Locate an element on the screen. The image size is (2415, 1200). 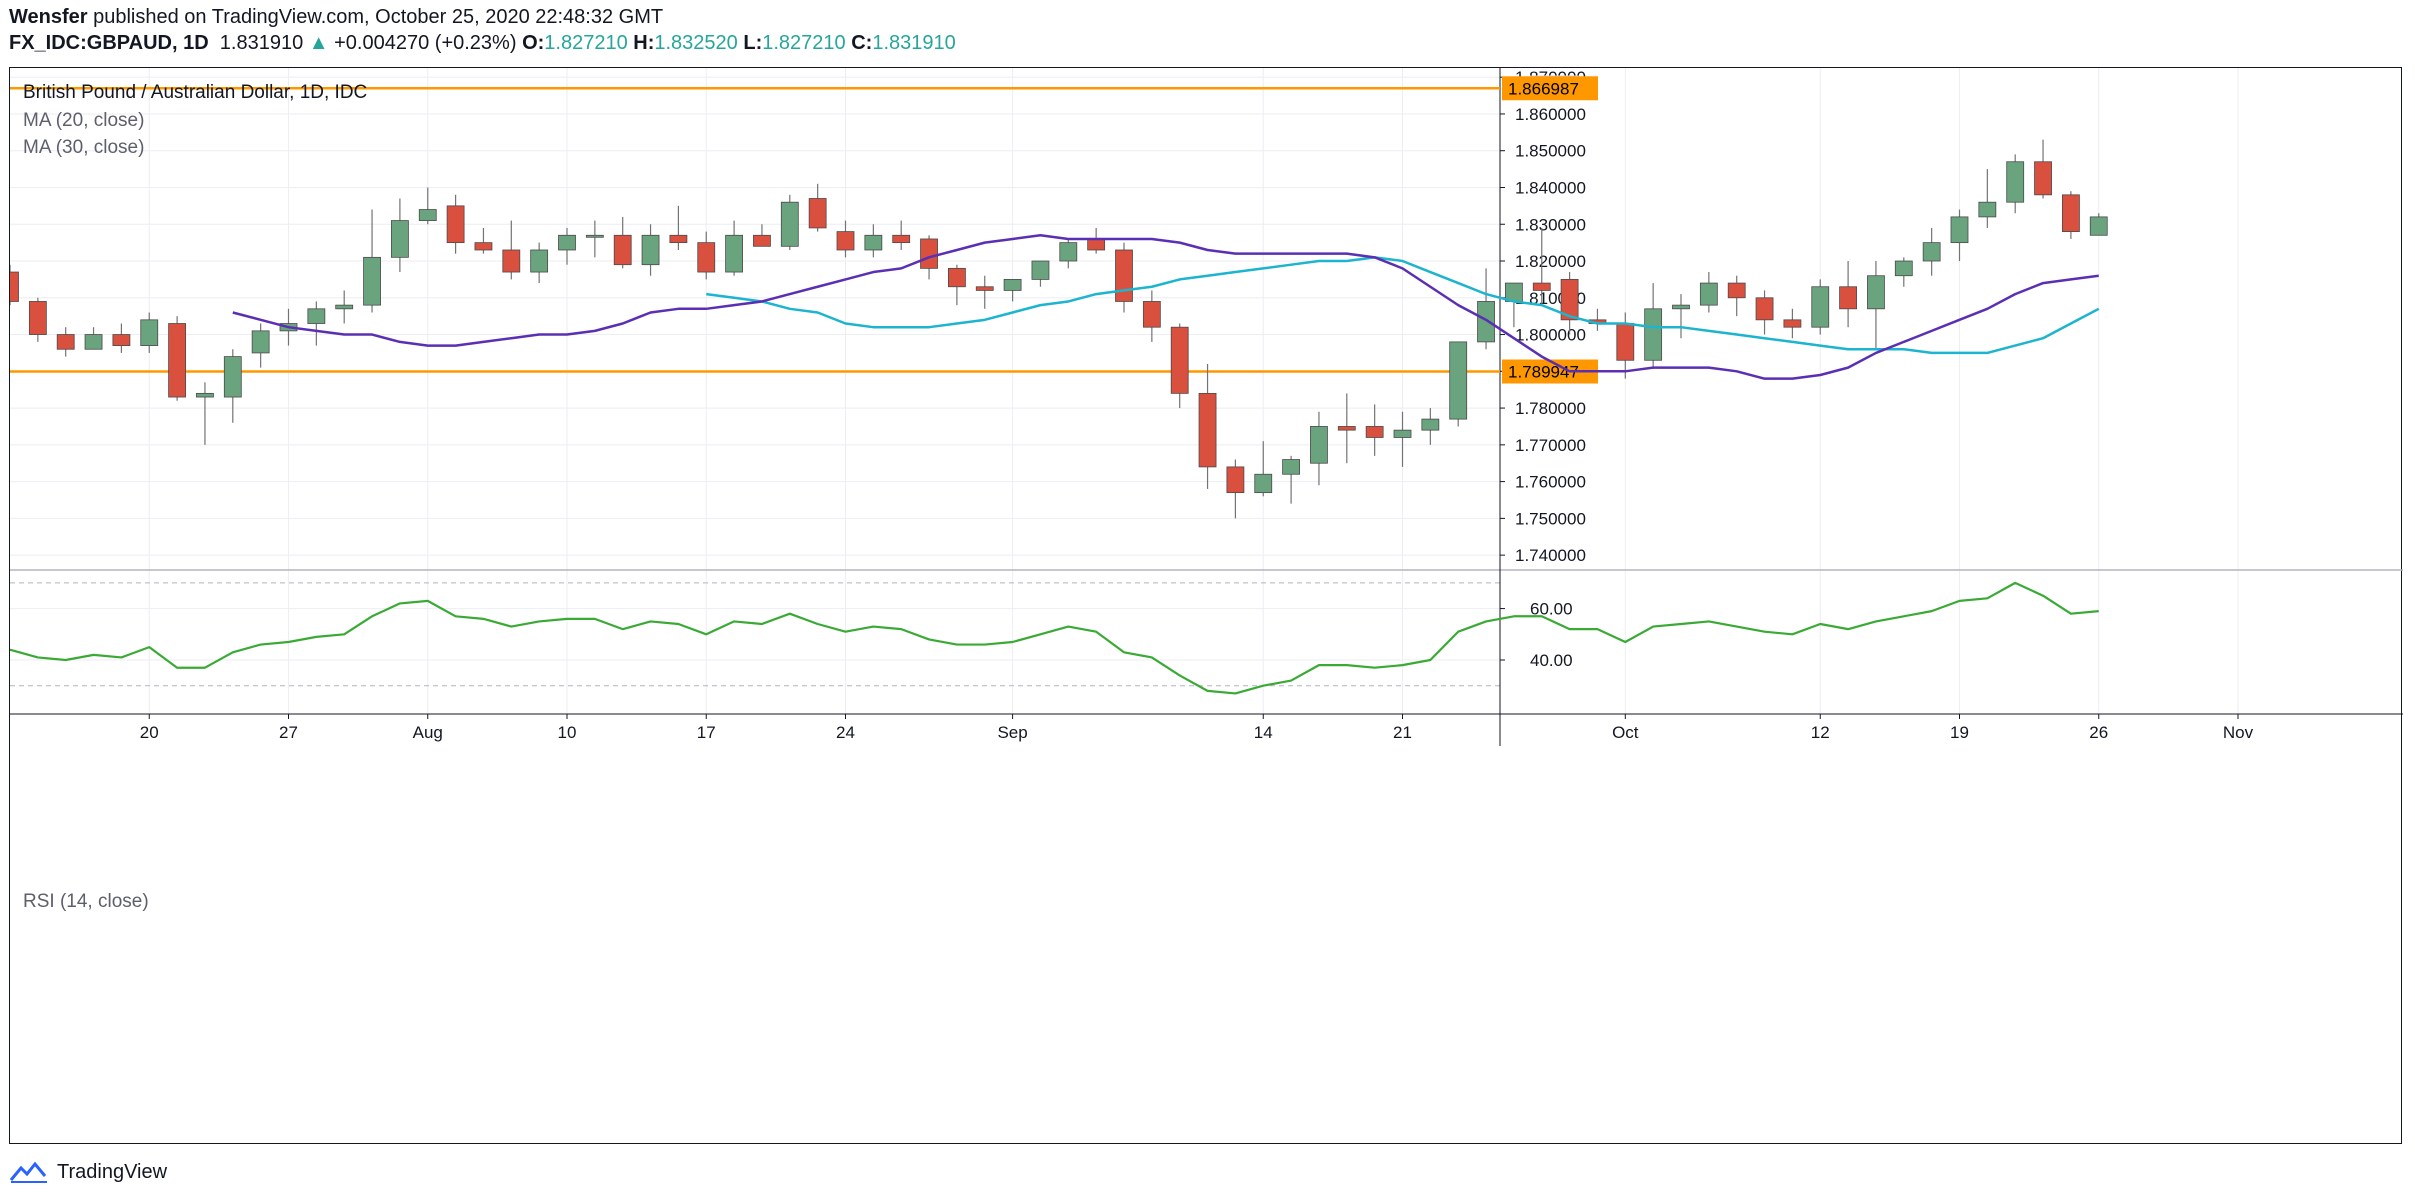
ma30-line is located at coordinates (1403, 305).